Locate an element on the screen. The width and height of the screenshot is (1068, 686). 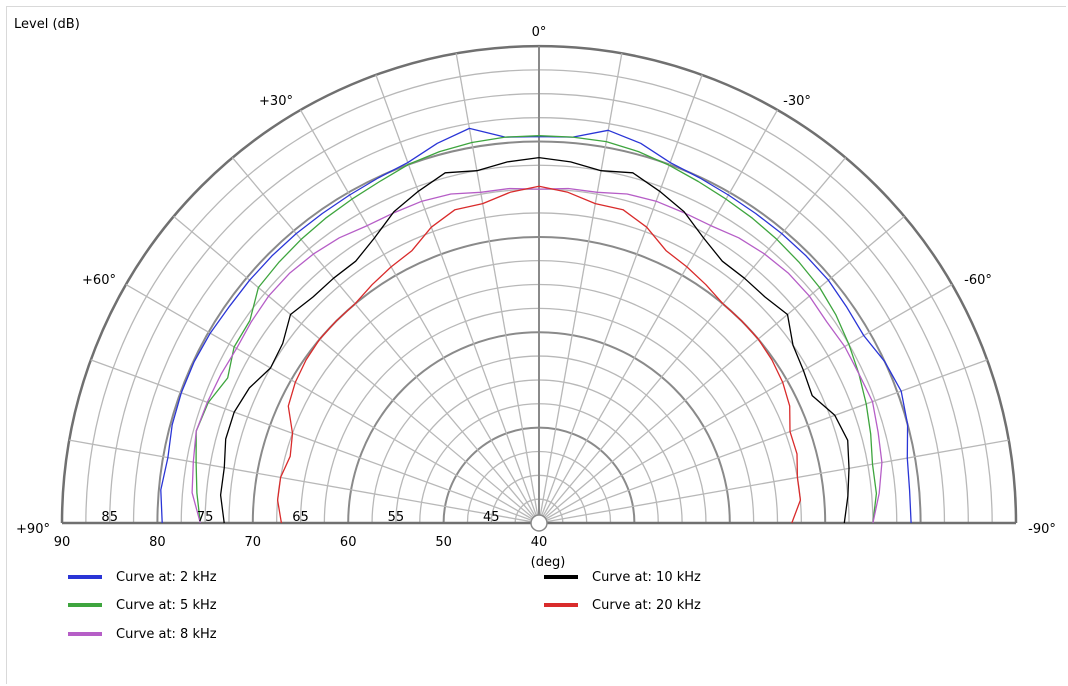
angle-label-0: 0° is located at coordinates (539, 32).